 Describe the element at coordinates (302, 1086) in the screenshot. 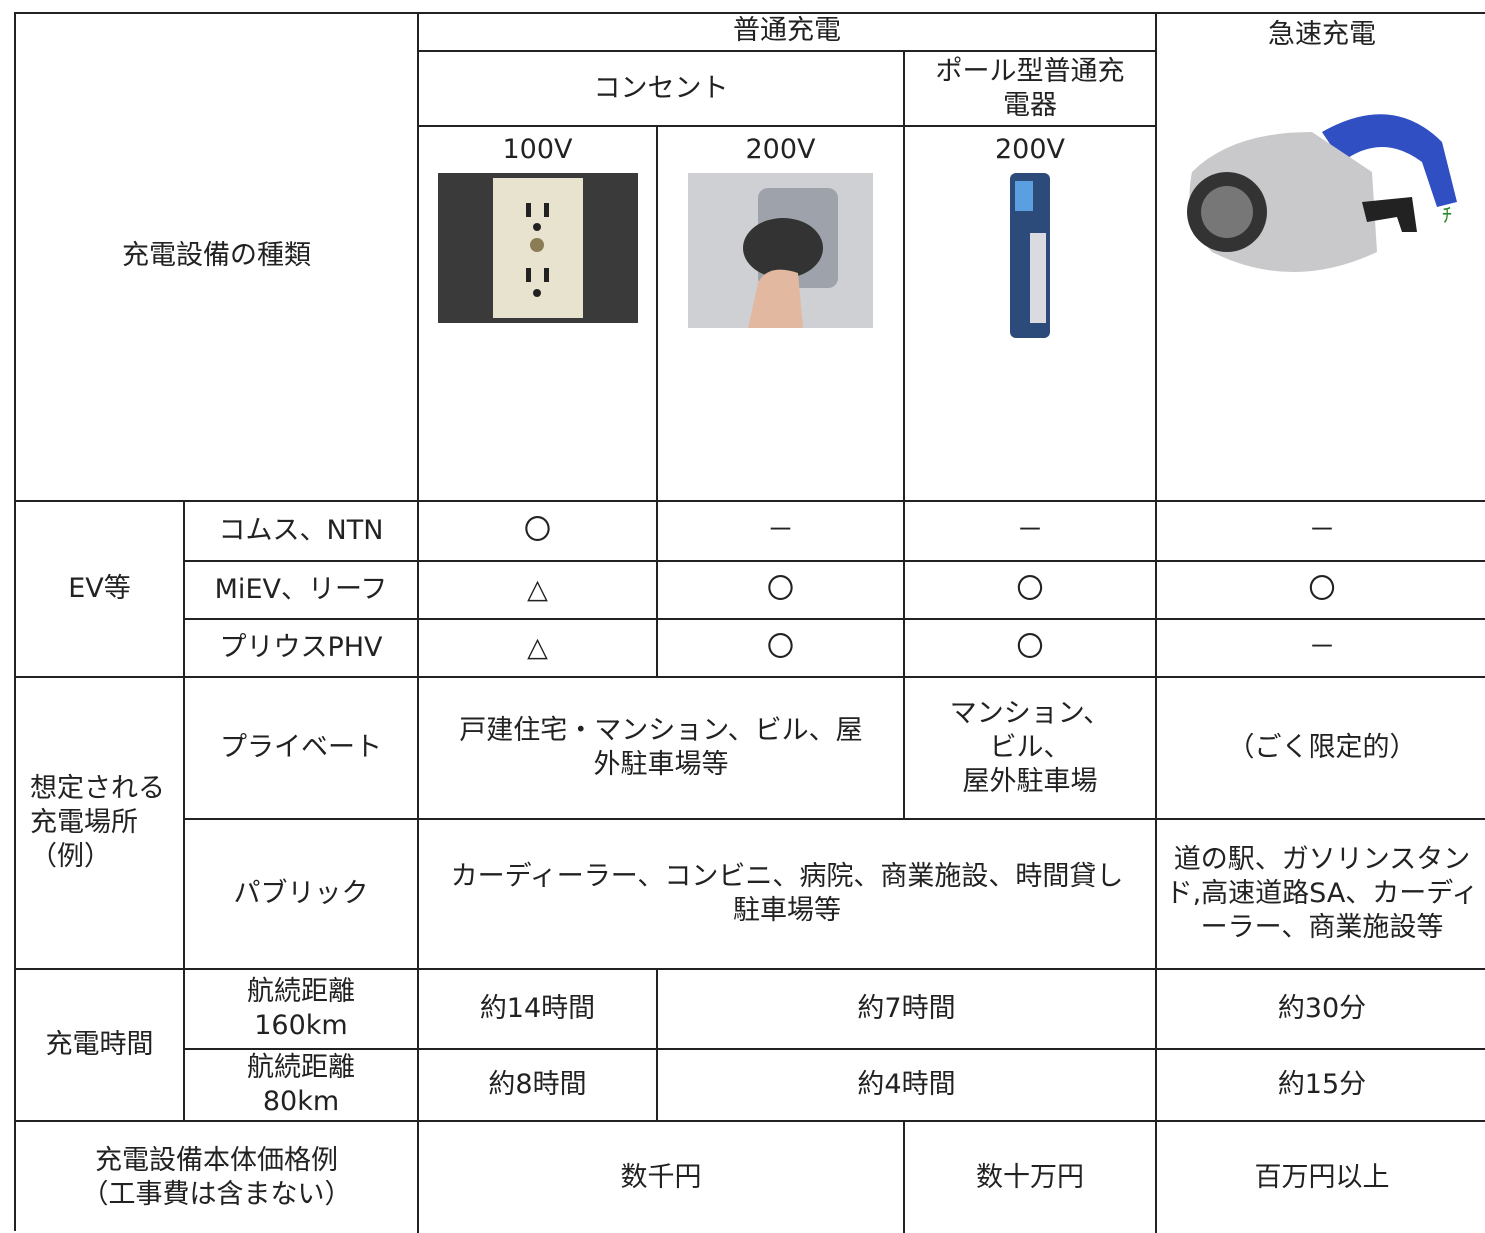

I see `range: 航続距離80km` at that location.